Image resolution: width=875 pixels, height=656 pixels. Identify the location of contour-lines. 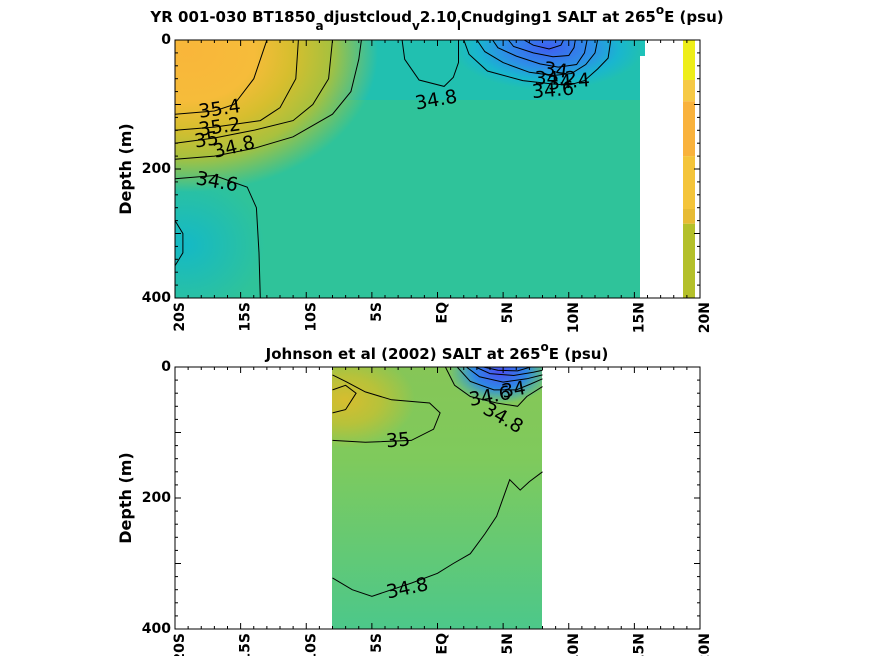
(437, 482).